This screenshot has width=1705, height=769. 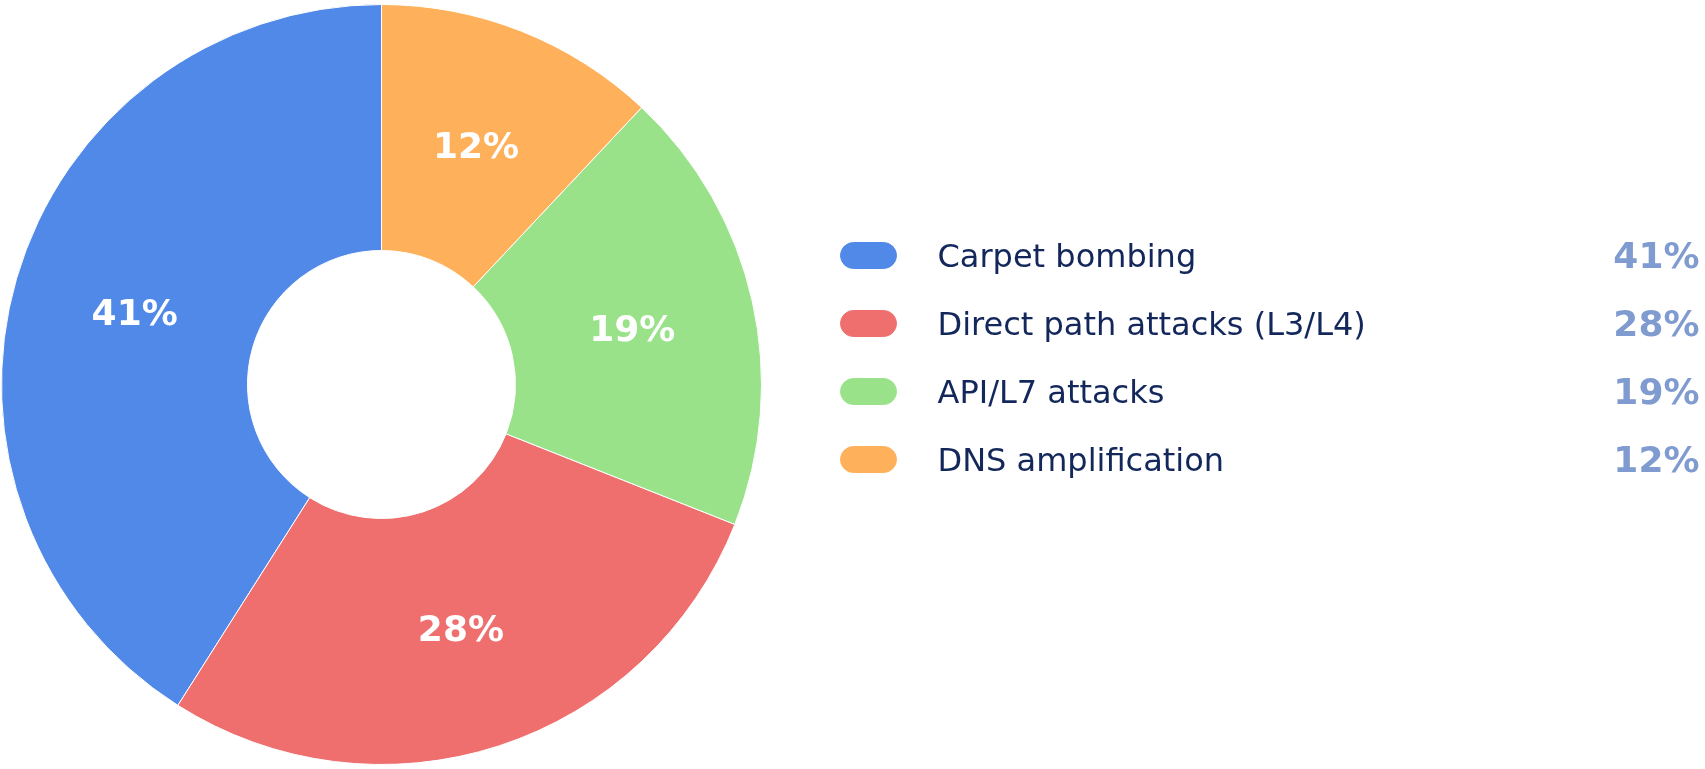 I want to click on data-label: 12%, so click(x=476, y=146).